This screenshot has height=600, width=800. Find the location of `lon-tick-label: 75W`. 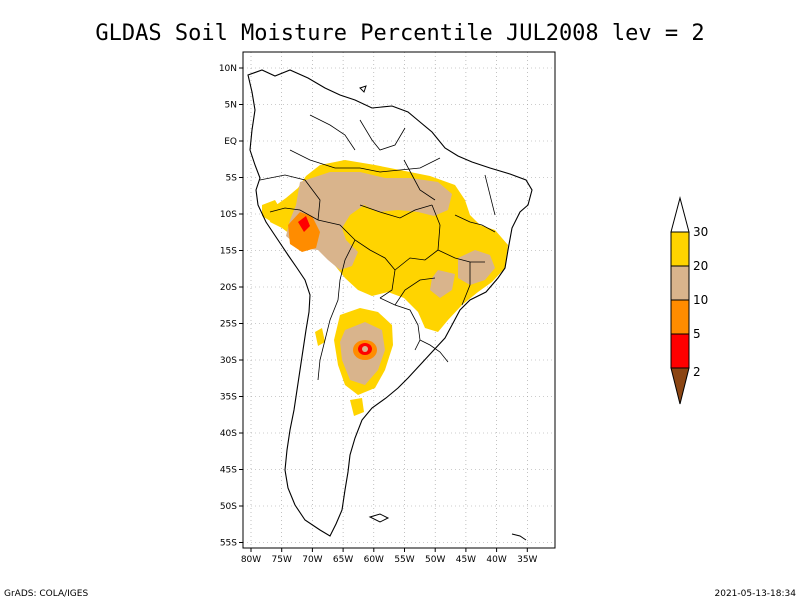

lon-tick-label: 75W is located at coordinates (282, 560).